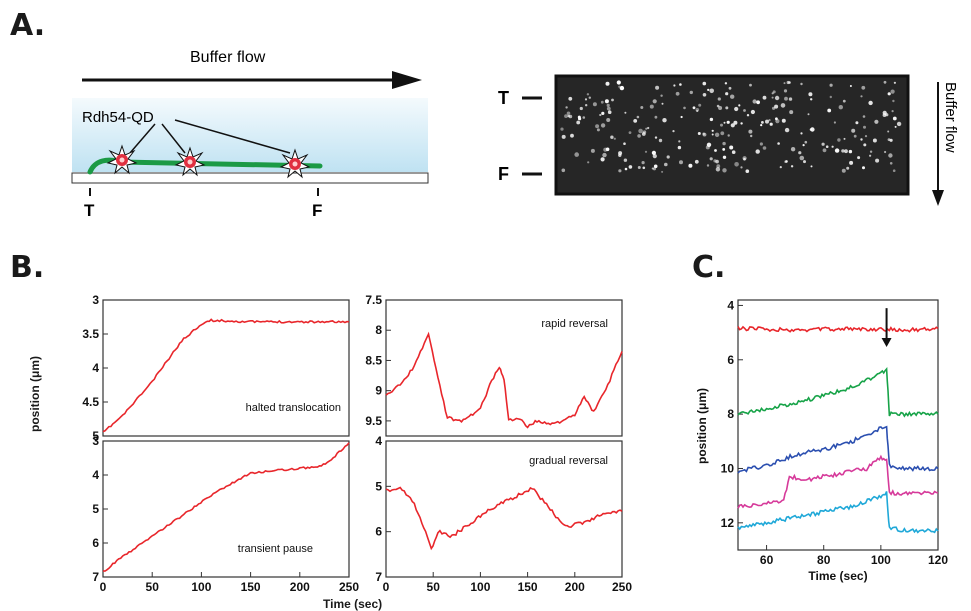  I want to click on trace-annotation: halted translocation, so click(293, 408).